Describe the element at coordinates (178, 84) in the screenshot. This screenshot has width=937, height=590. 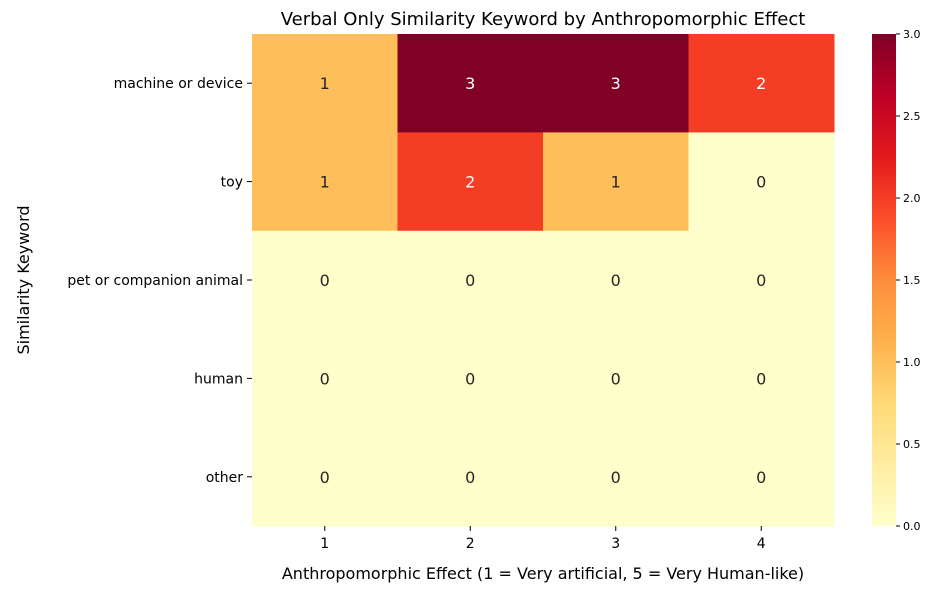
I see `y-tick-label: machine or device` at that location.